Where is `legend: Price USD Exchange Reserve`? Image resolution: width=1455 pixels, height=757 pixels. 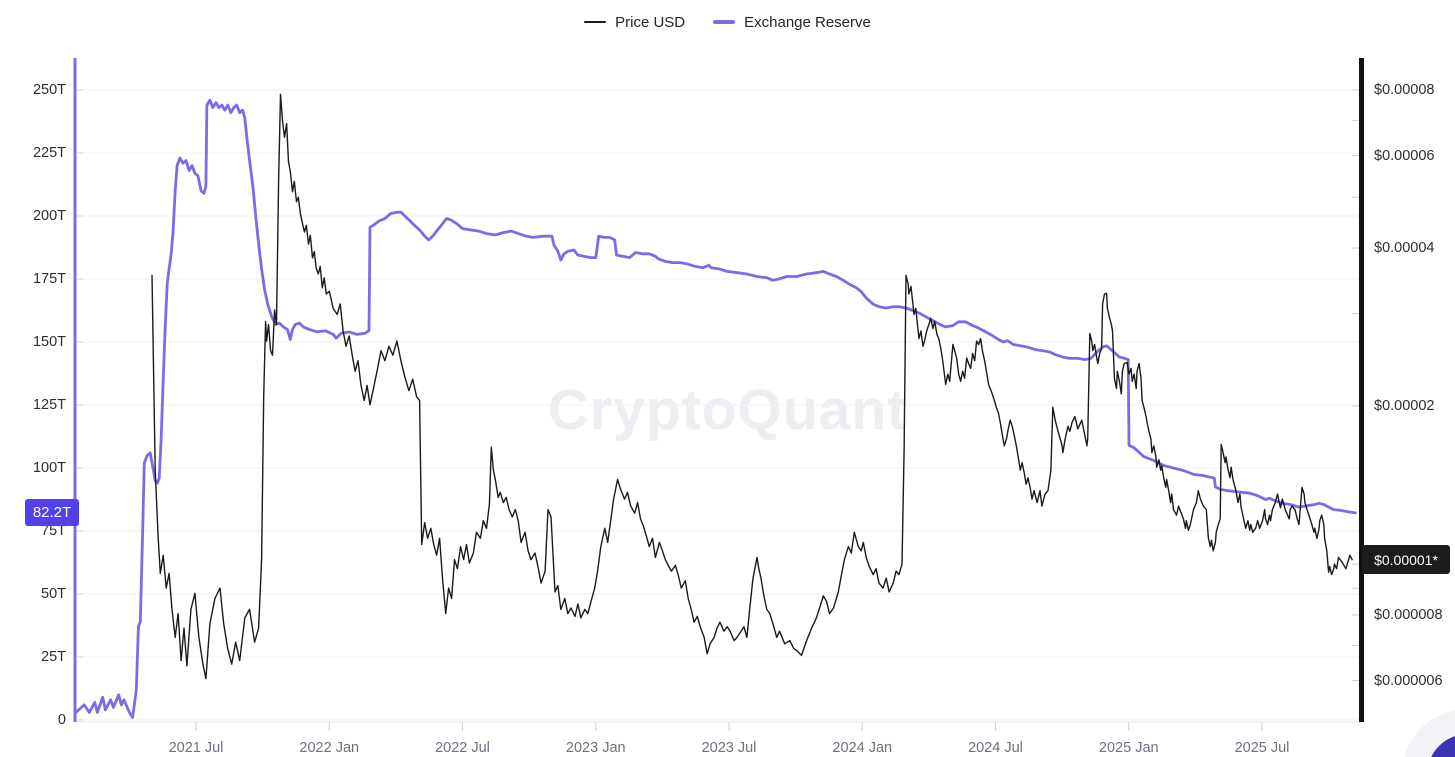
legend: Price USD Exchange Reserve is located at coordinates (727, 22).